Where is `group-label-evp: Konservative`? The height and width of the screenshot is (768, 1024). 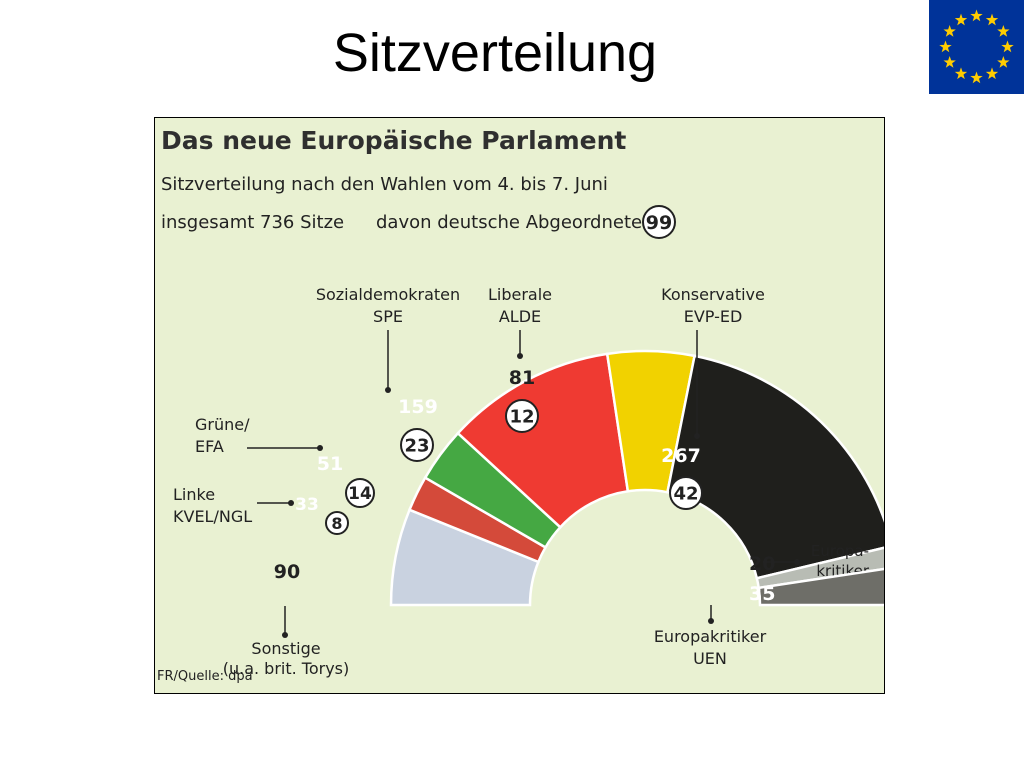
group-label-evp: Konservative is located at coordinates (713, 294).